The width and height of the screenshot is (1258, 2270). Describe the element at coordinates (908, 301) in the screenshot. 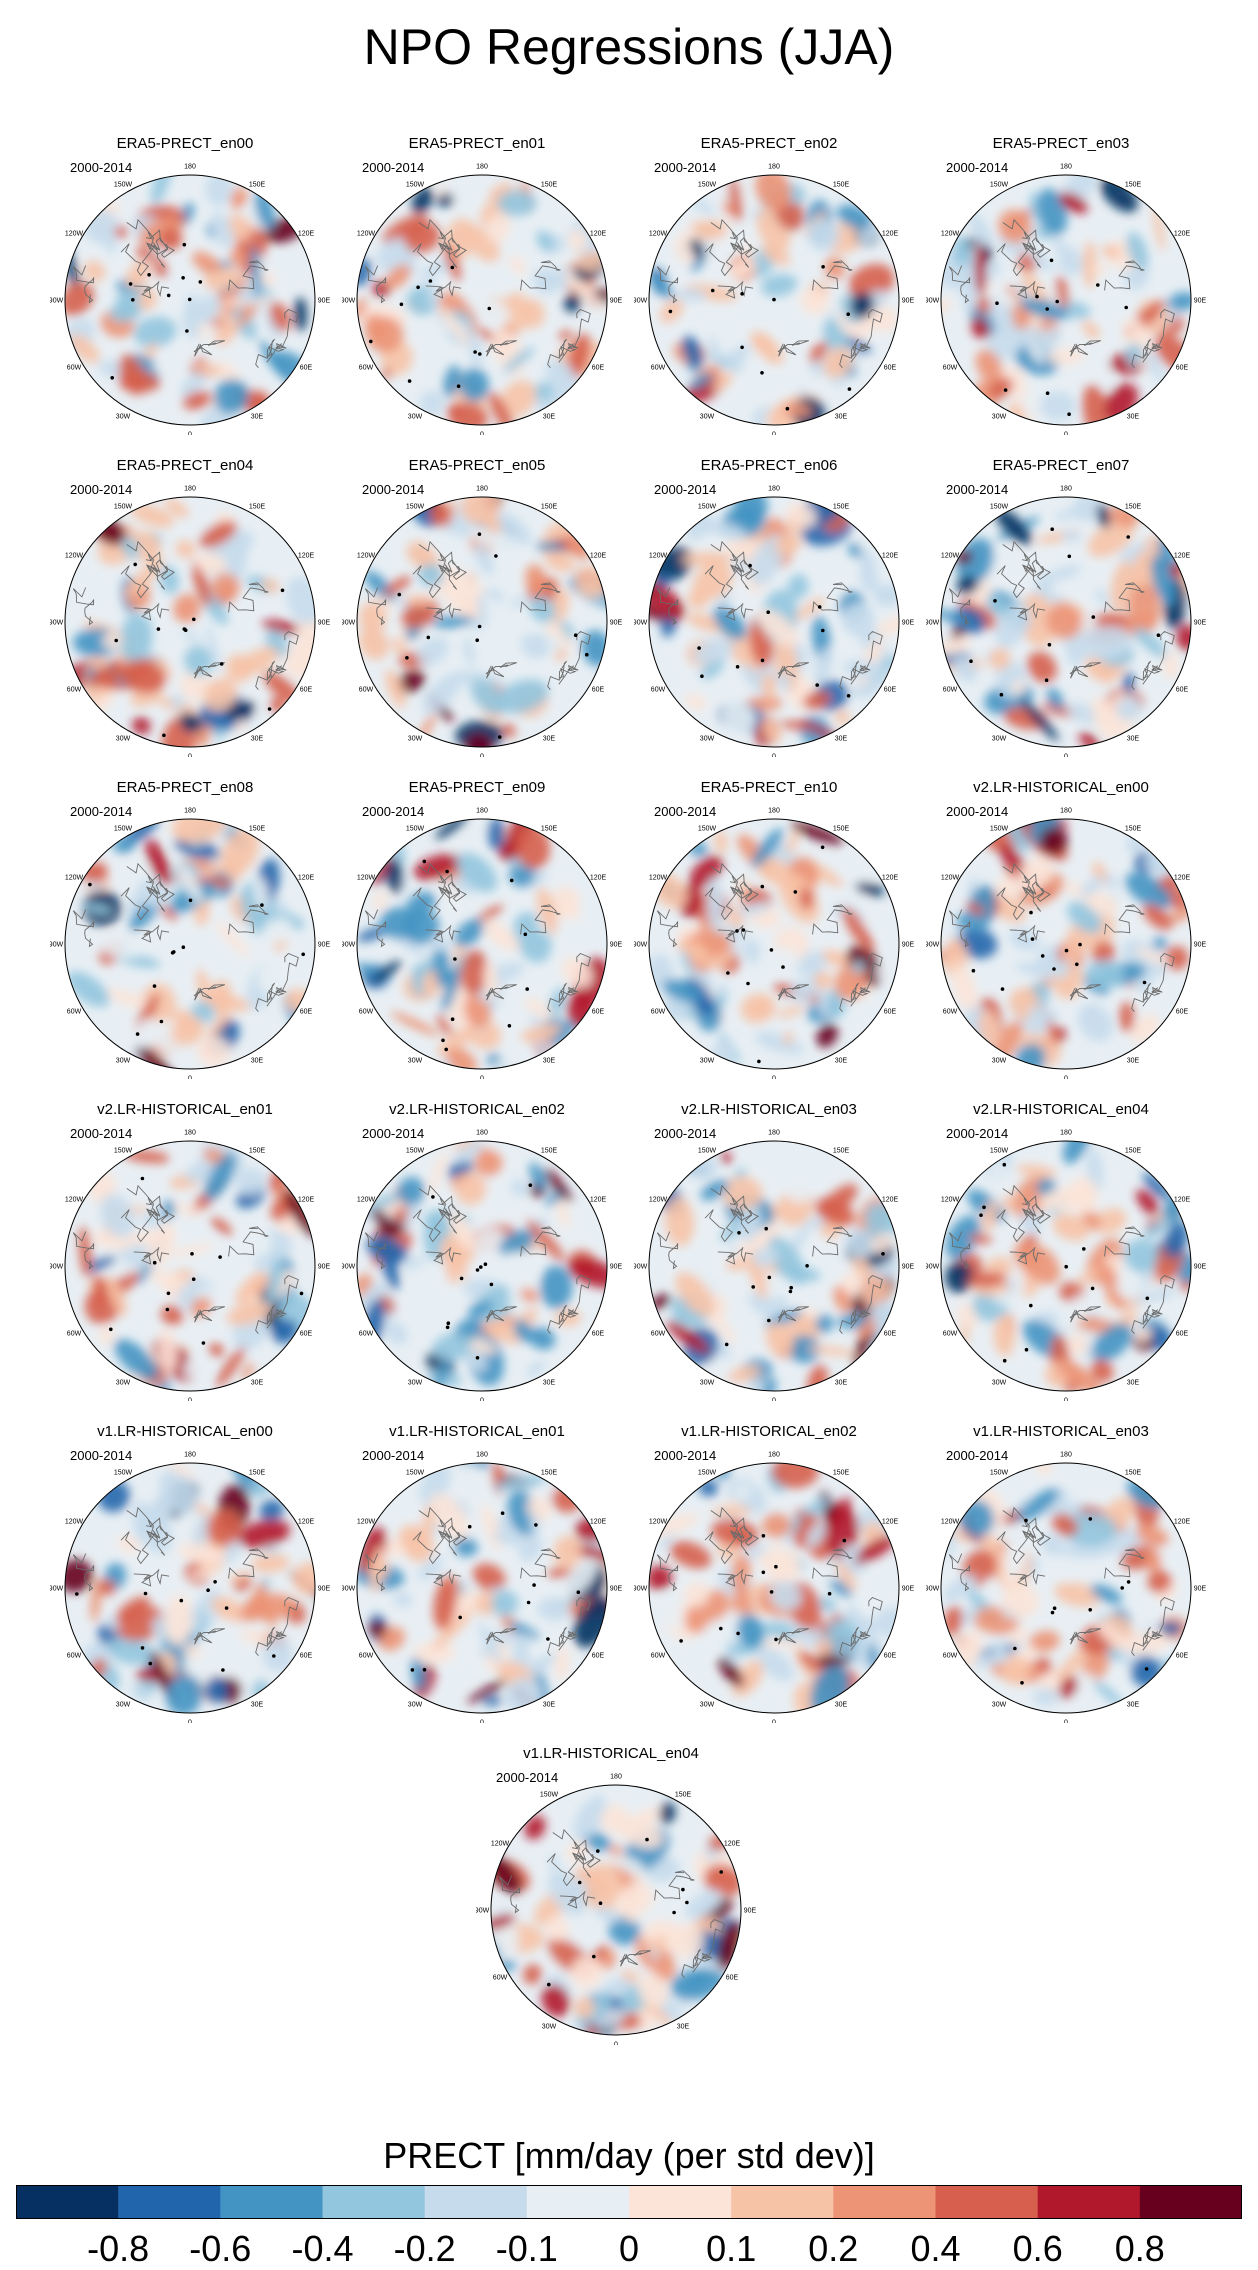

I see `longitude-label: 90E` at that location.